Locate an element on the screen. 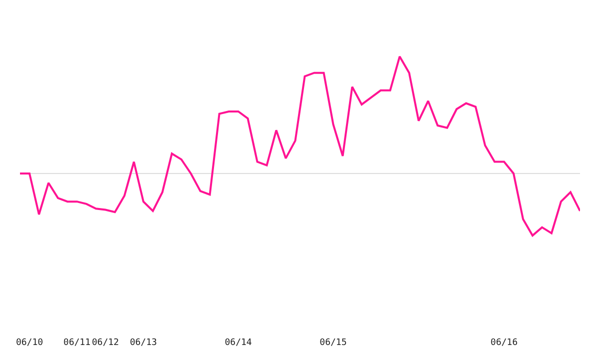 Image resolution: width=600 pixels, height=360 pixels. x-tick-label: 06/12 is located at coordinates (105, 343).